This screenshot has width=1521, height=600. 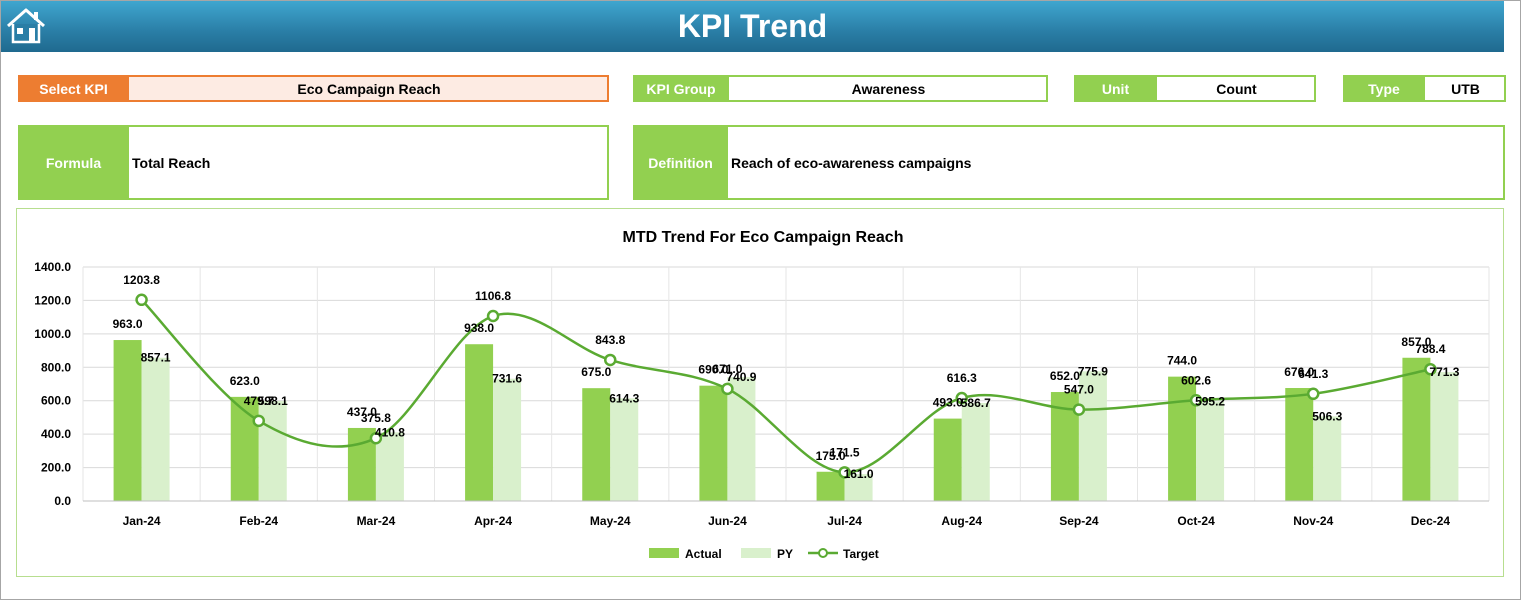 I want to click on select-kpi-label: Select KPI, so click(x=73, y=88).